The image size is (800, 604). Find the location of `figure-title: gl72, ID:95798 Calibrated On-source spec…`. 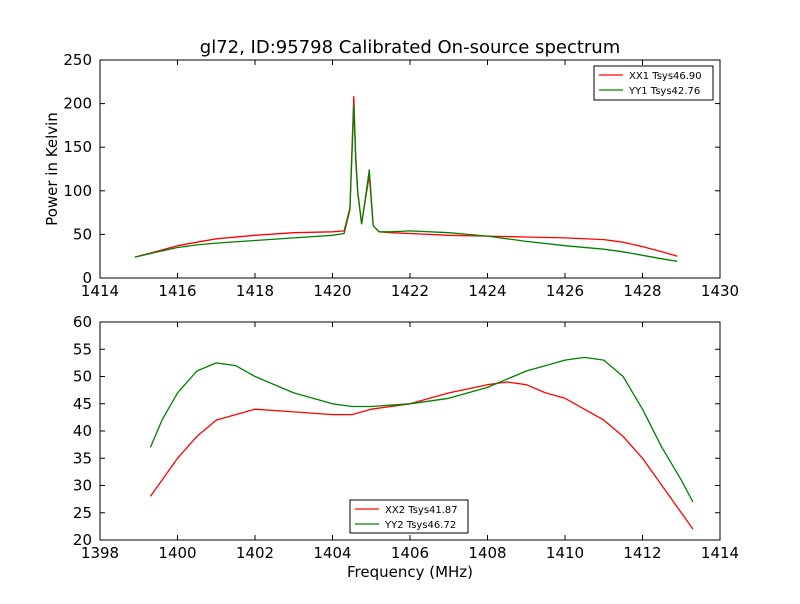

figure-title: gl72, ID:95798 Calibrated On-source spec… is located at coordinates (410, 47).